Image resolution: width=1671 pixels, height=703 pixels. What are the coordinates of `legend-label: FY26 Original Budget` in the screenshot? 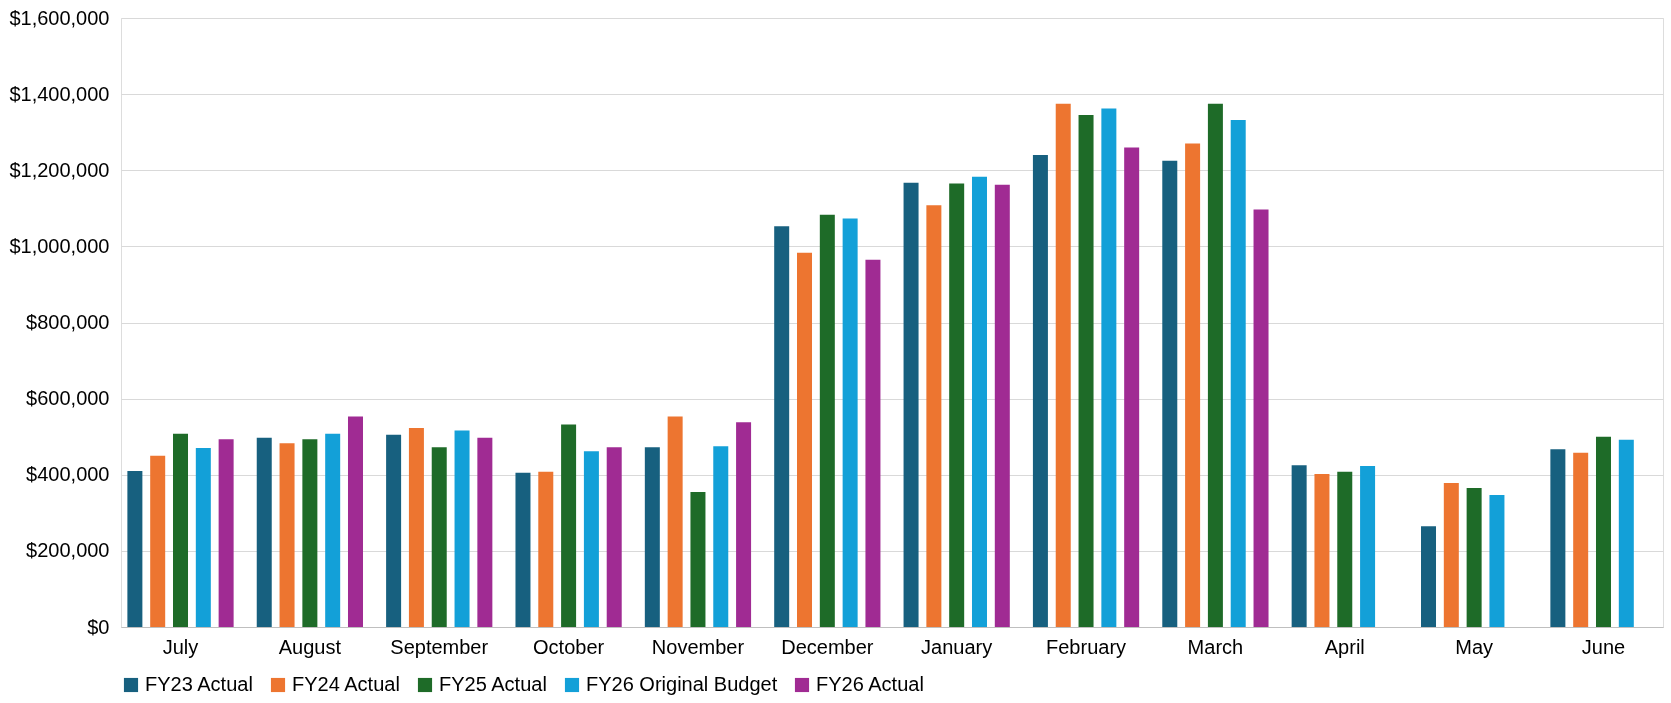 It's located at (682, 684).